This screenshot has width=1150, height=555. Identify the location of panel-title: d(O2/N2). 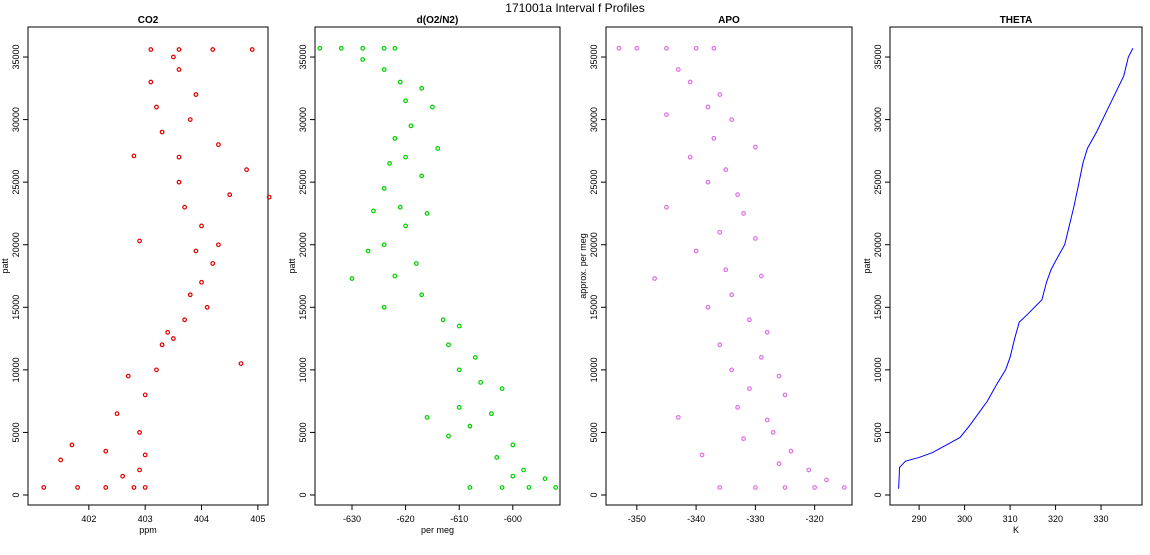
(438, 20).